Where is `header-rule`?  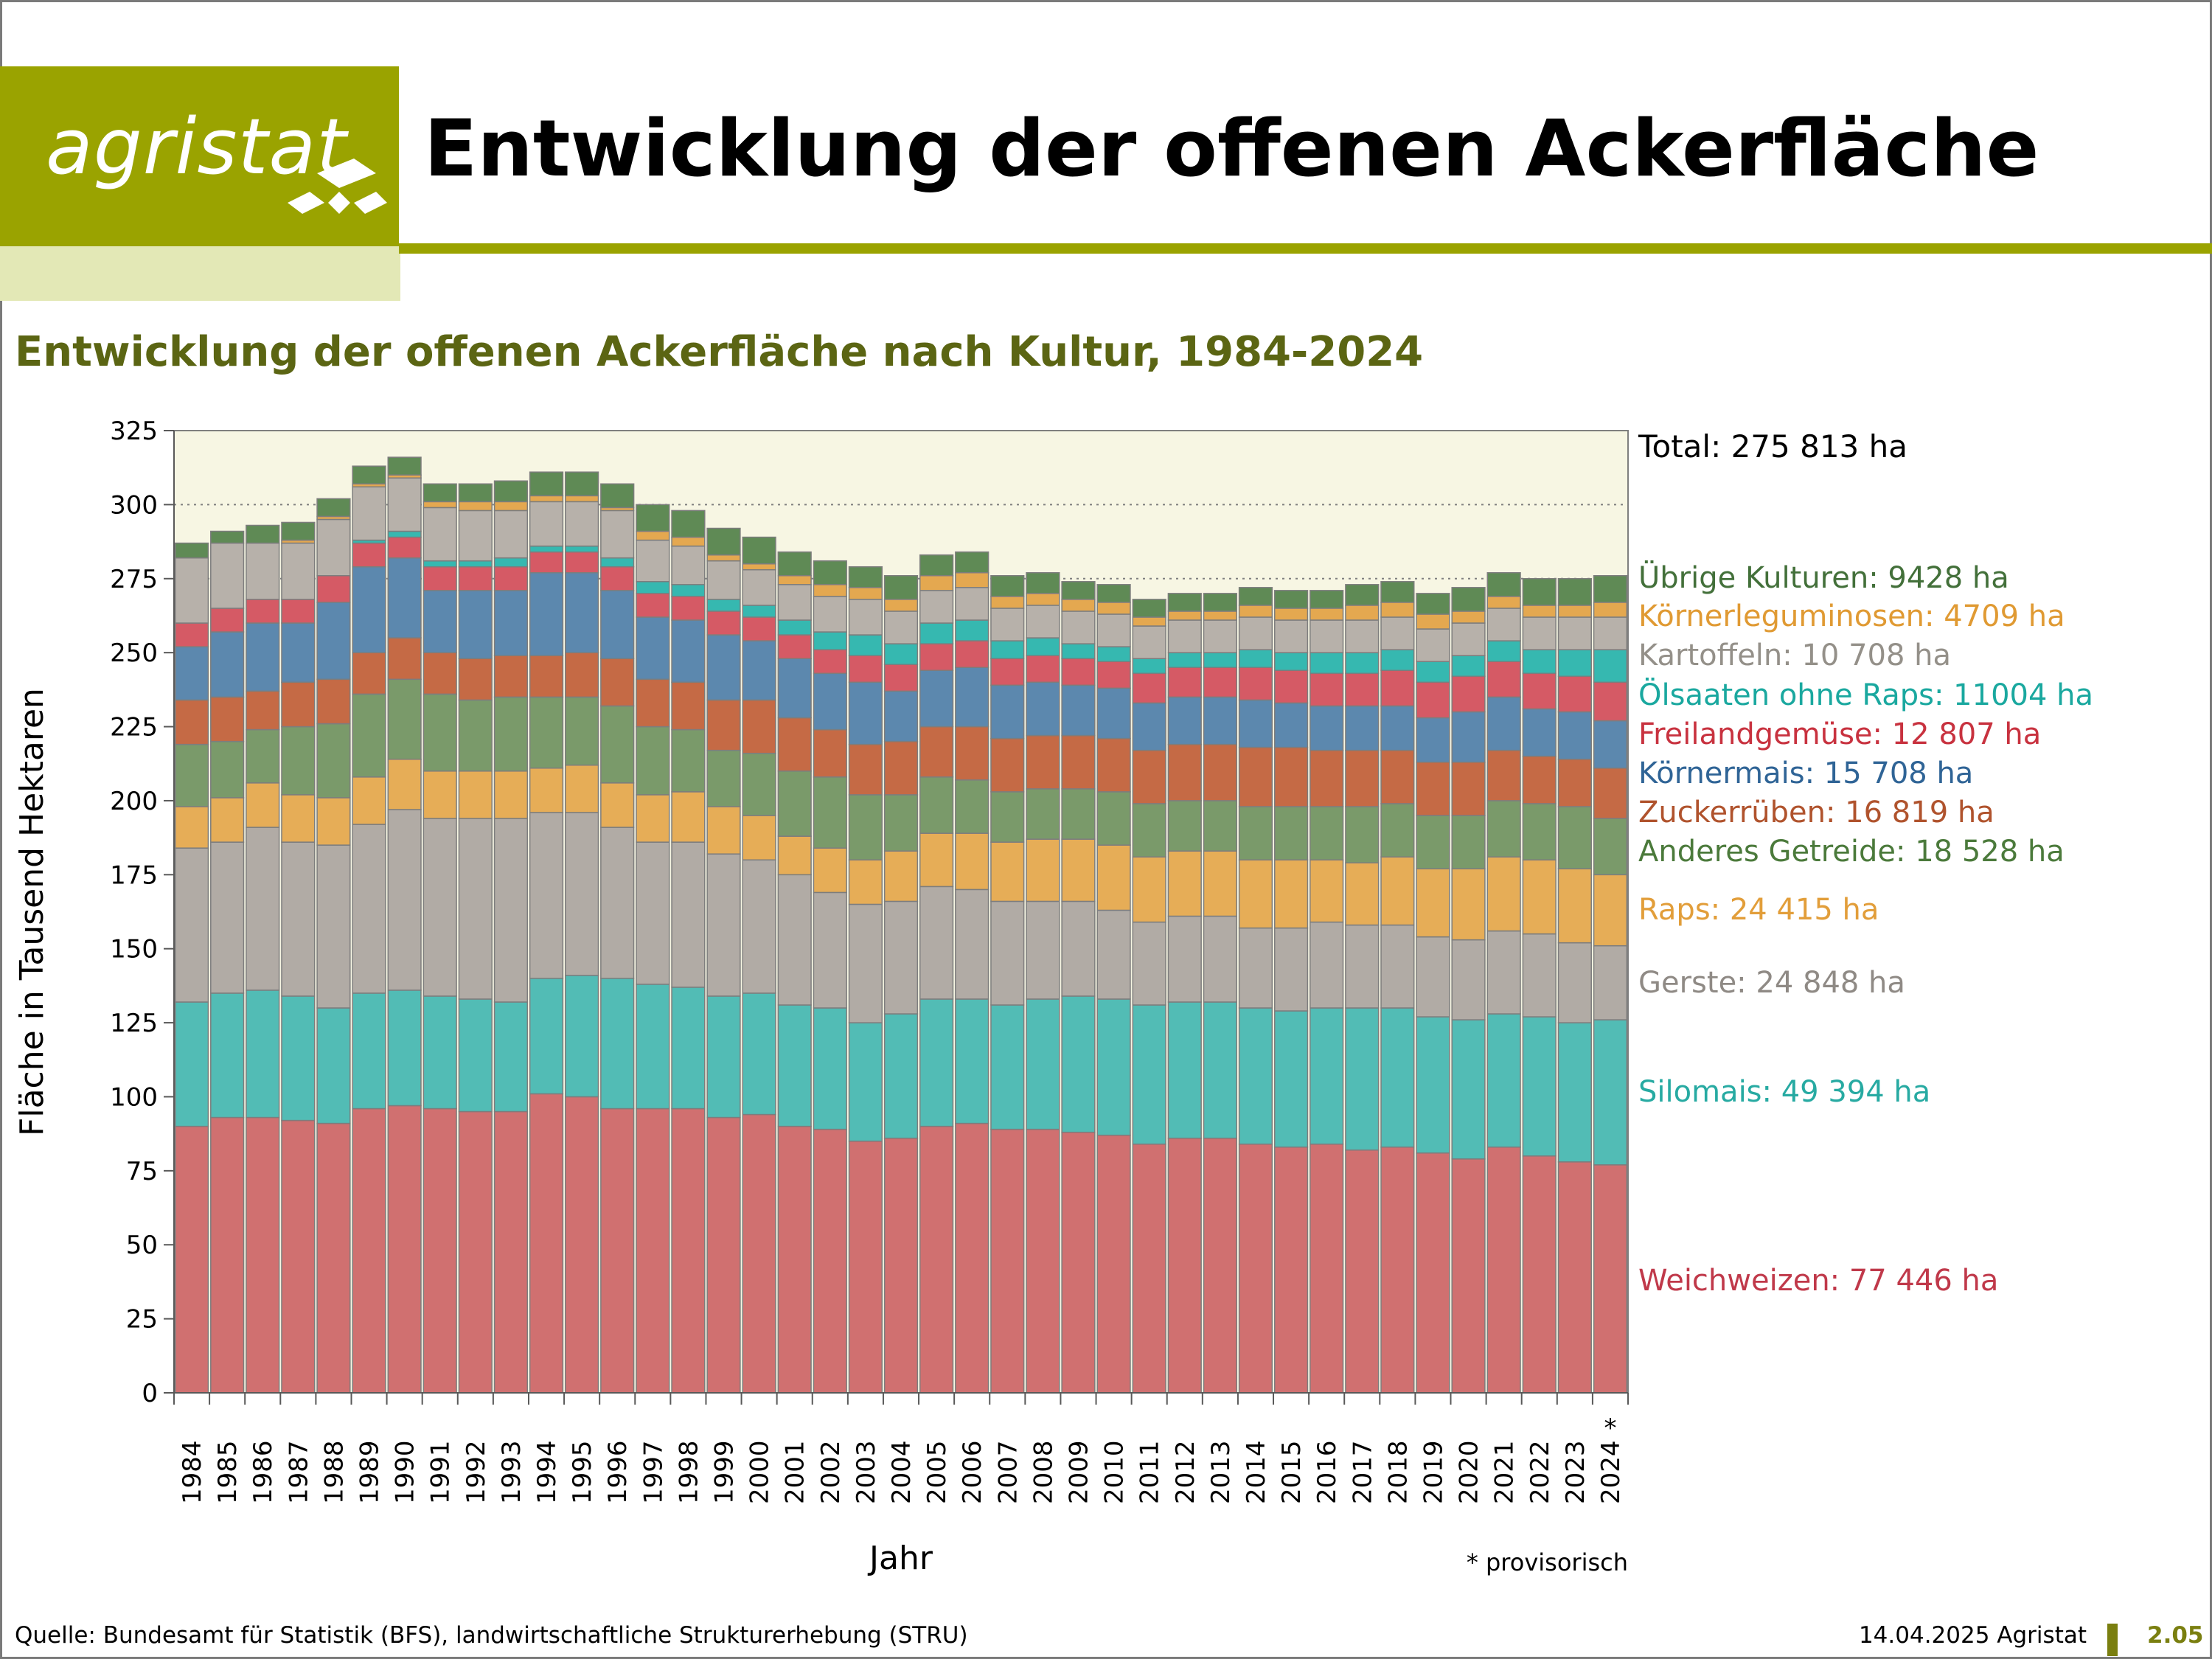
header-rule is located at coordinates (1305, 248).